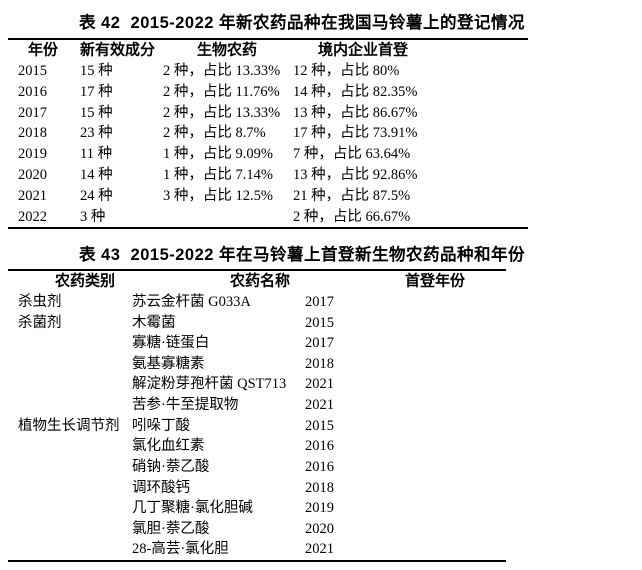 The width and height of the screenshot is (642, 570). Describe the element at coordinates (171, 466) in the screenshot. I see `table-cell-name: 硝钠·萘乙酸` at that location.